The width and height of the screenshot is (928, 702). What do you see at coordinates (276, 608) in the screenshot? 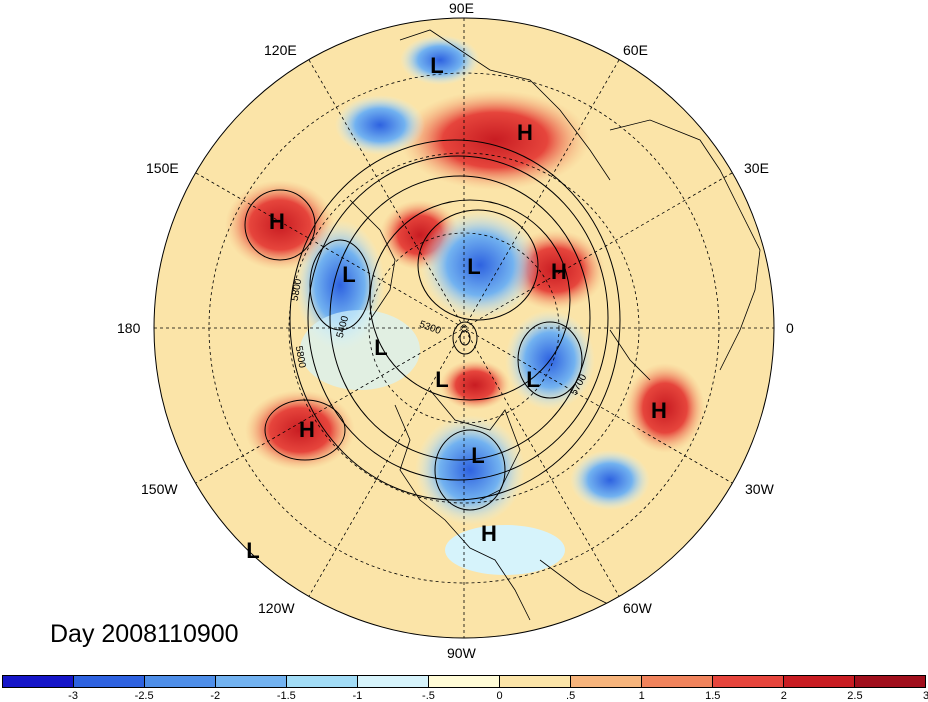
I see `lon-label-120w: 120W` at bounding box center [276, 608].